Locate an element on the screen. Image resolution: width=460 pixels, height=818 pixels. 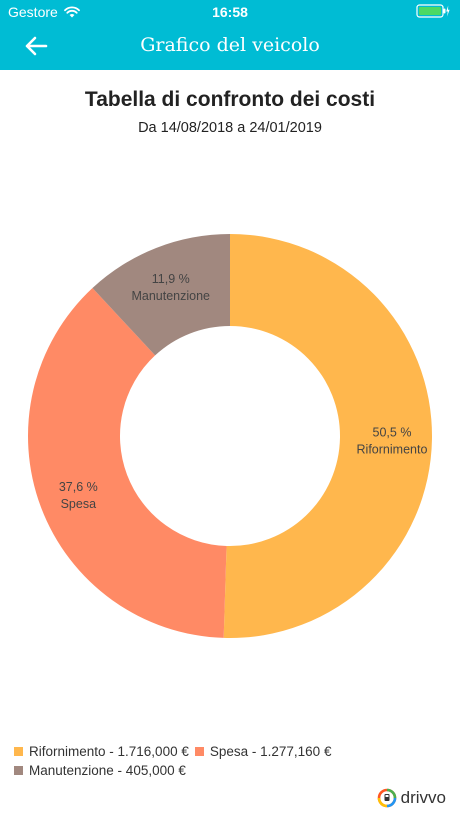
legend-item-manutenzione: Manutenzione - 405,000 € is located at coordinates (100, 770).